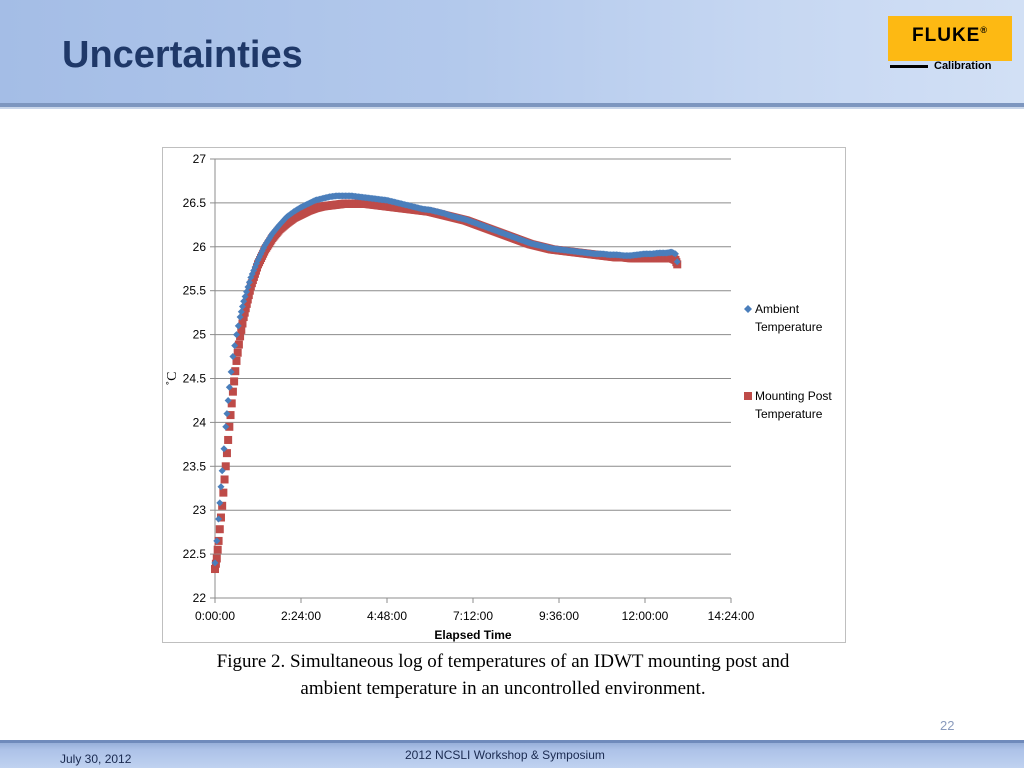 This screenshot has width=1024, height=768. I want to click on y-axis-label: ˚C, so click(172, 379).